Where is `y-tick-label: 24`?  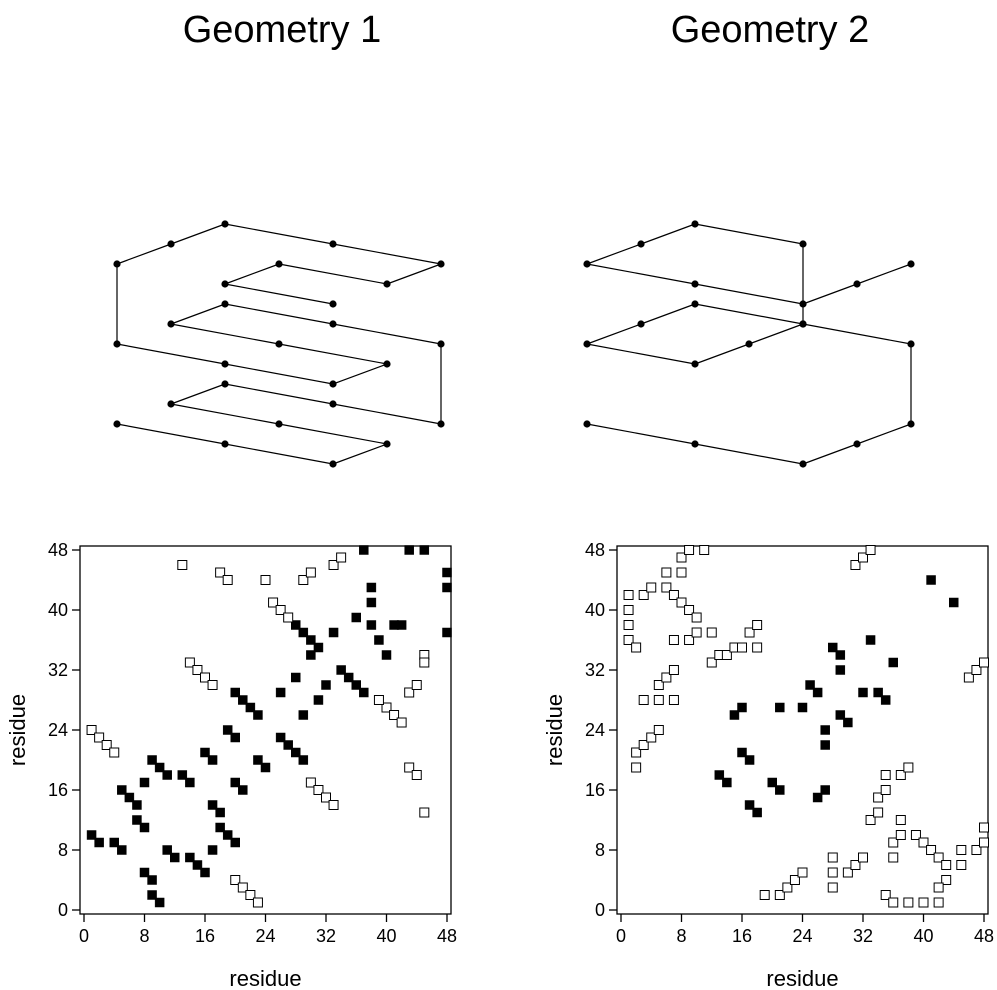
y-tick-label: 24 is located at coordinates (595, 730).